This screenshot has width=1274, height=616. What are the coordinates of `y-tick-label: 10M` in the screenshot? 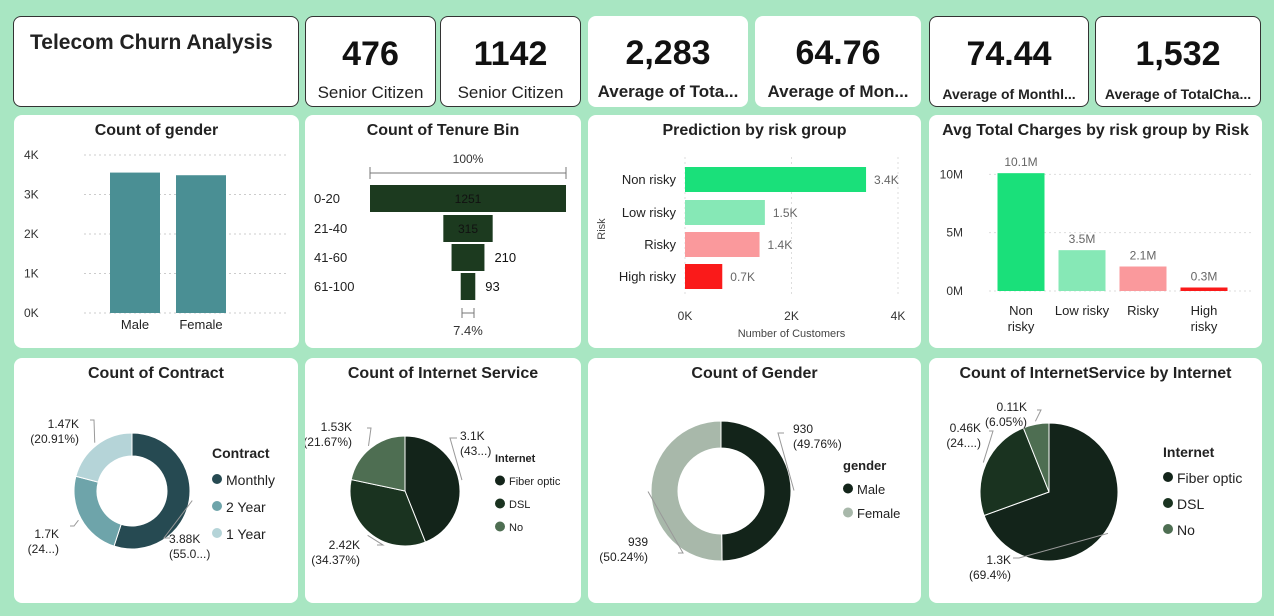 It's located at (951, 174).